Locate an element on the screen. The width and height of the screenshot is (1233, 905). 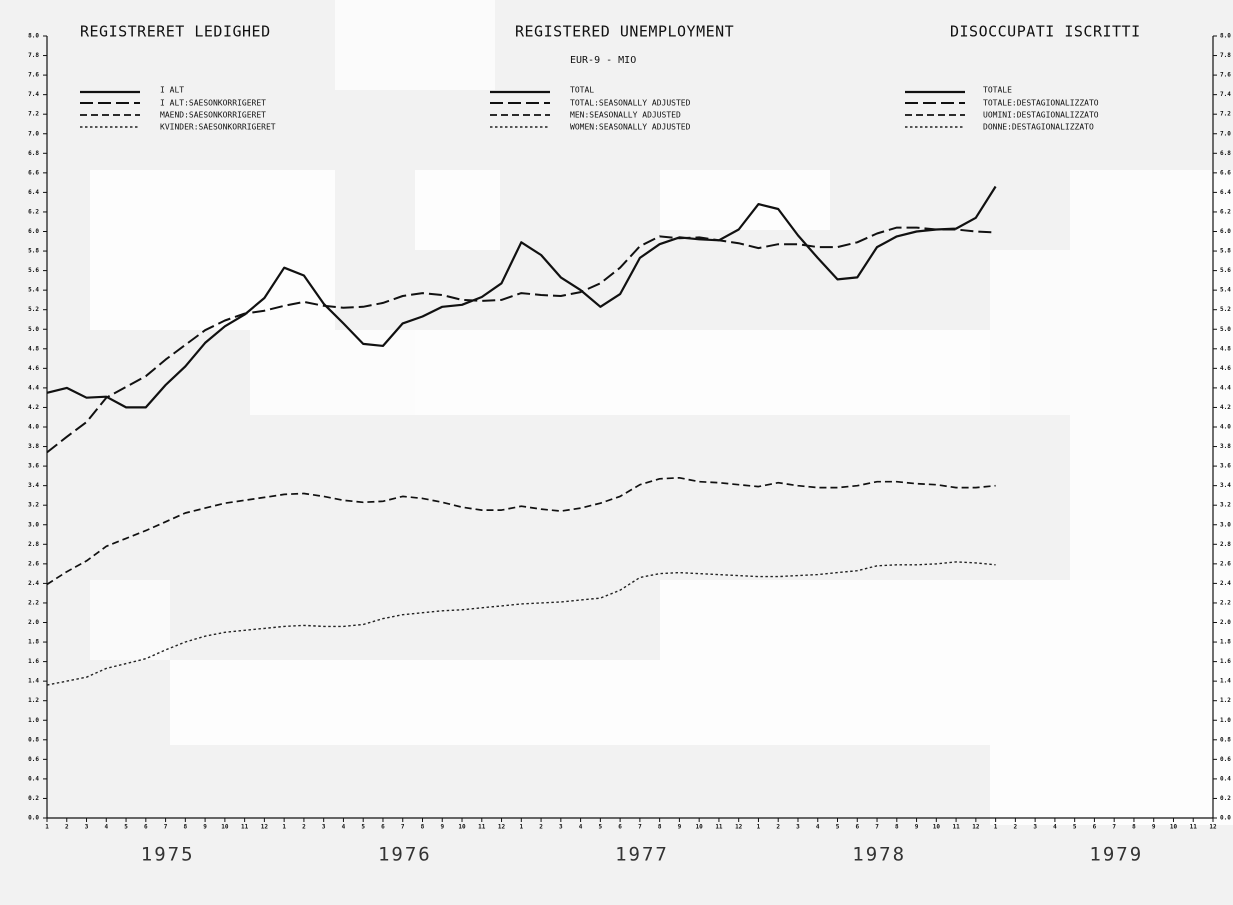
y-tick-label-right: 2.4 is located at coordinates (1225, 583).